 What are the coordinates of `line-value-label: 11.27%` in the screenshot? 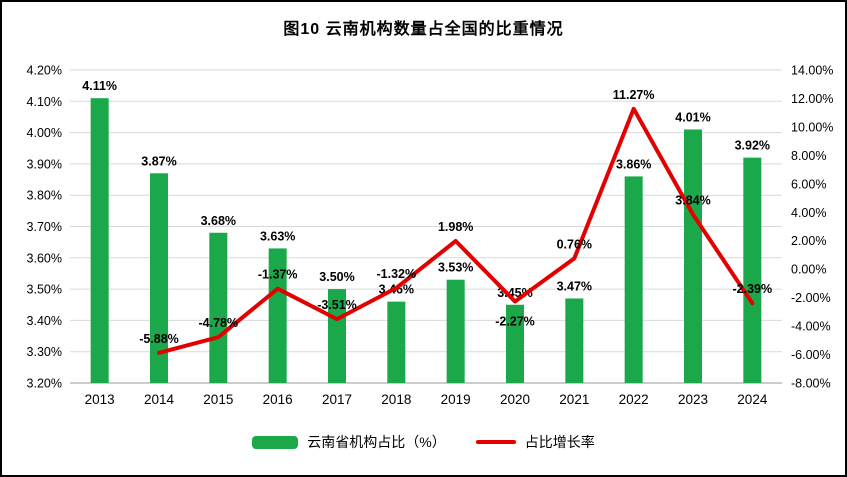 It's located at (634, 95).